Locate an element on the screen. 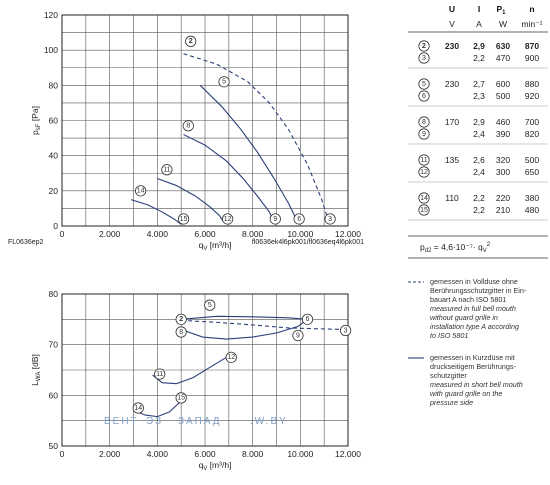 The height and width of the screenshot is (485, 550). x-tick-label: 2.000 is located at coordinates (110, 234).